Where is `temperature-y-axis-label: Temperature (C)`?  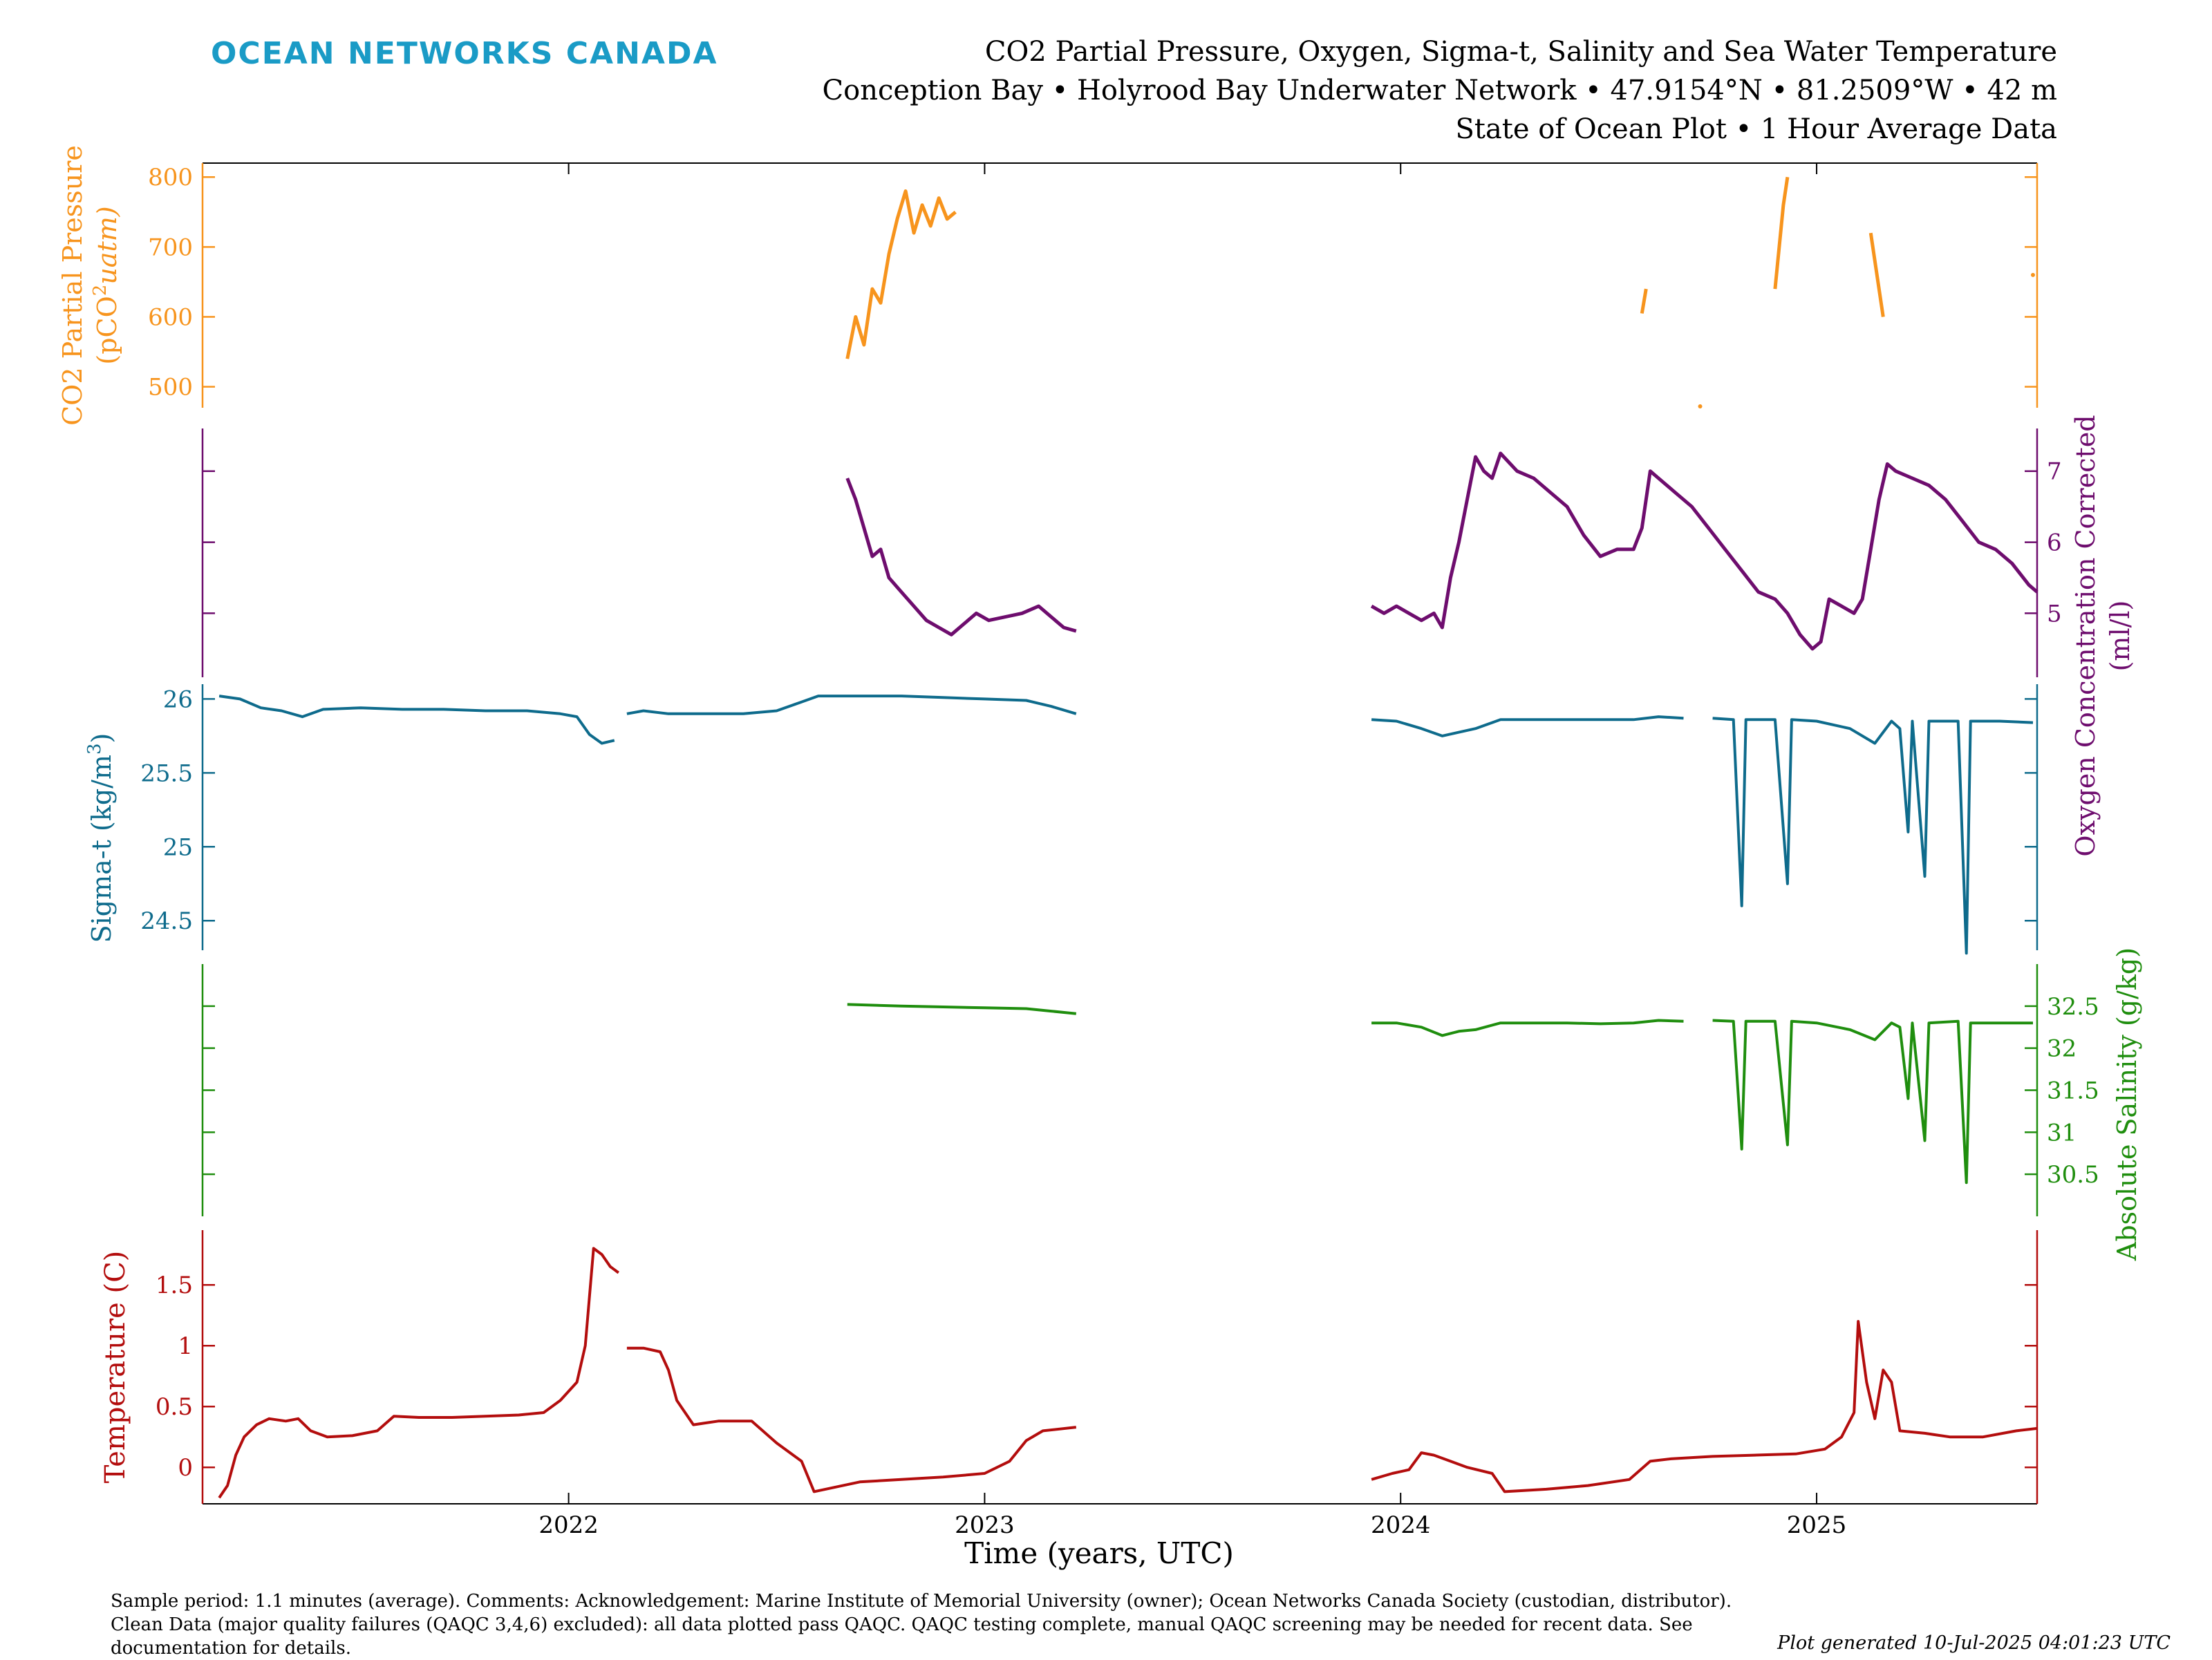 temperature-y-axis-label: Temperature (C) is located at coordinates (116, 1367).